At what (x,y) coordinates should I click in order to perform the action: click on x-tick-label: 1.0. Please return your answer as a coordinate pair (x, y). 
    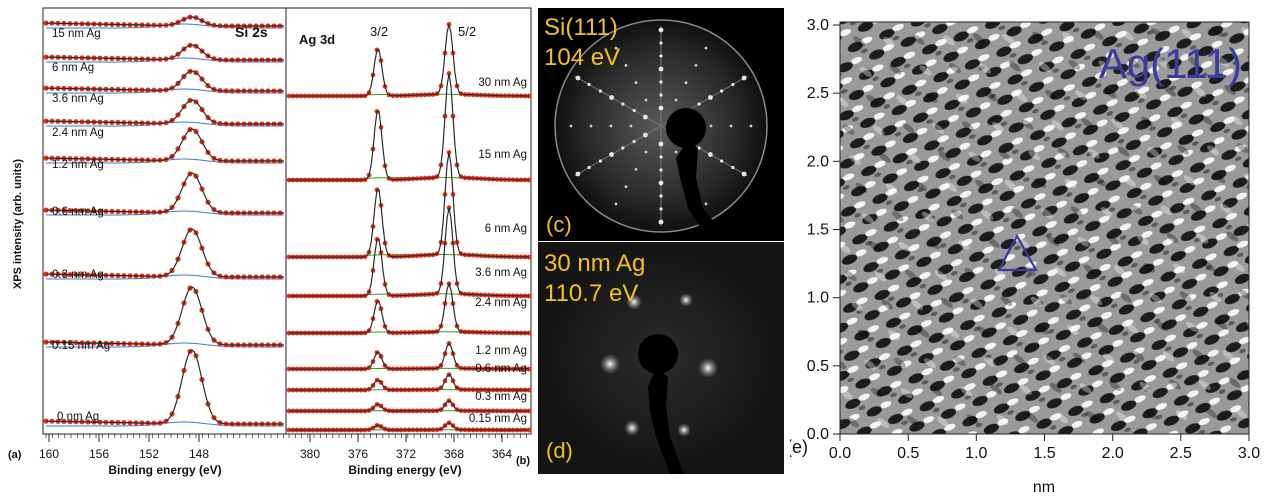
    Looking at the image, I should click on (976, 453).